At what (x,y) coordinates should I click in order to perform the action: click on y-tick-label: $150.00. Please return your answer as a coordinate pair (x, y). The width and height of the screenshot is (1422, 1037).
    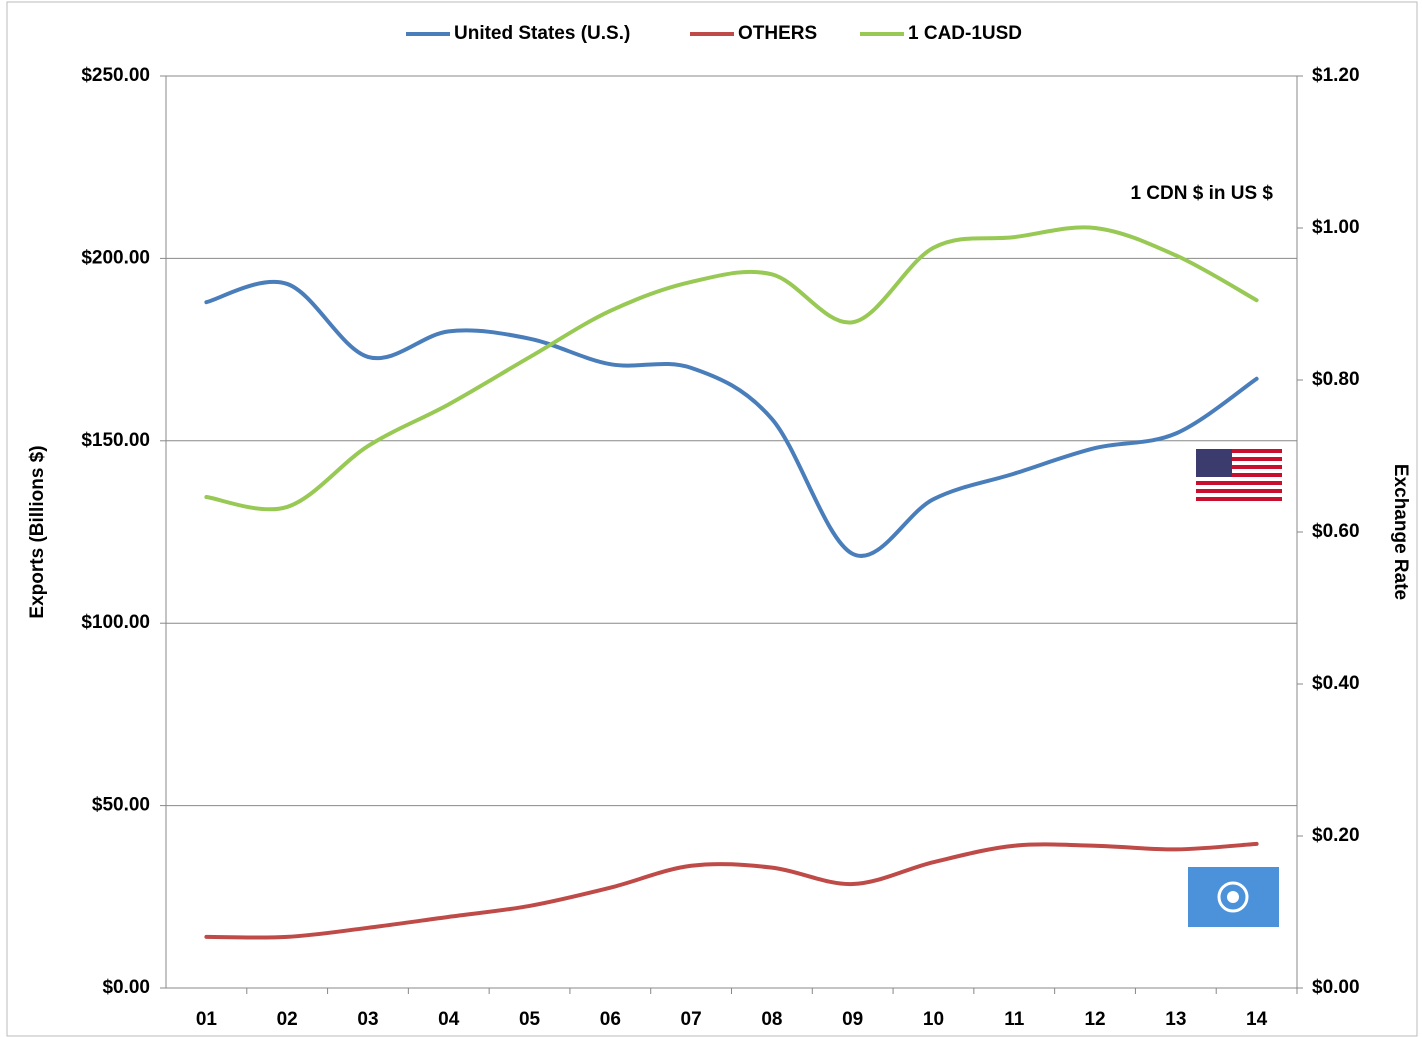
    Looking at the image, I should click on (115, 440).